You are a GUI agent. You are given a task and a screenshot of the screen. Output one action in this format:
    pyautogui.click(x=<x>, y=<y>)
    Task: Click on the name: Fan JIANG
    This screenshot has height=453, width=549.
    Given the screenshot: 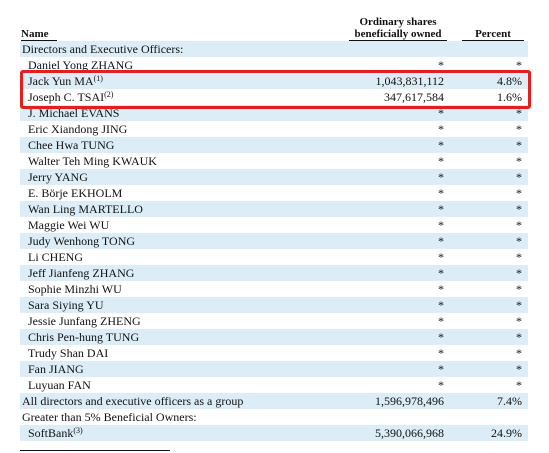 What is the action you would take?
    pyautogui.click(x=56, y=369)
    